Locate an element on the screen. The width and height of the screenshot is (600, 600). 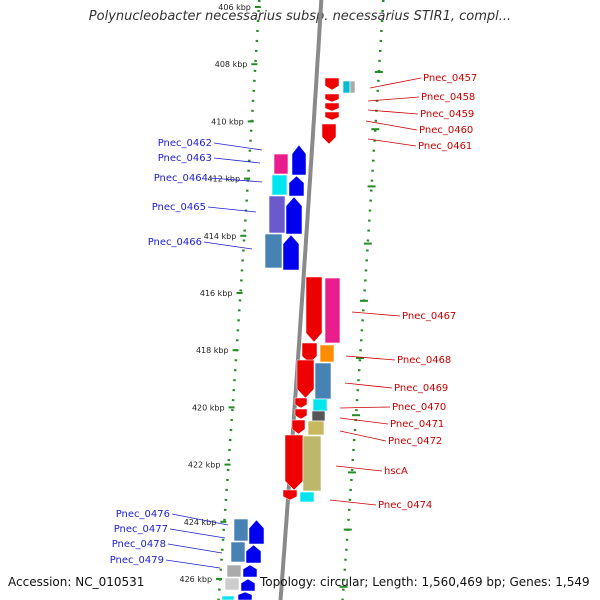
forward-gene-label: Pnec_0476 is located at coordinates (143, 514).